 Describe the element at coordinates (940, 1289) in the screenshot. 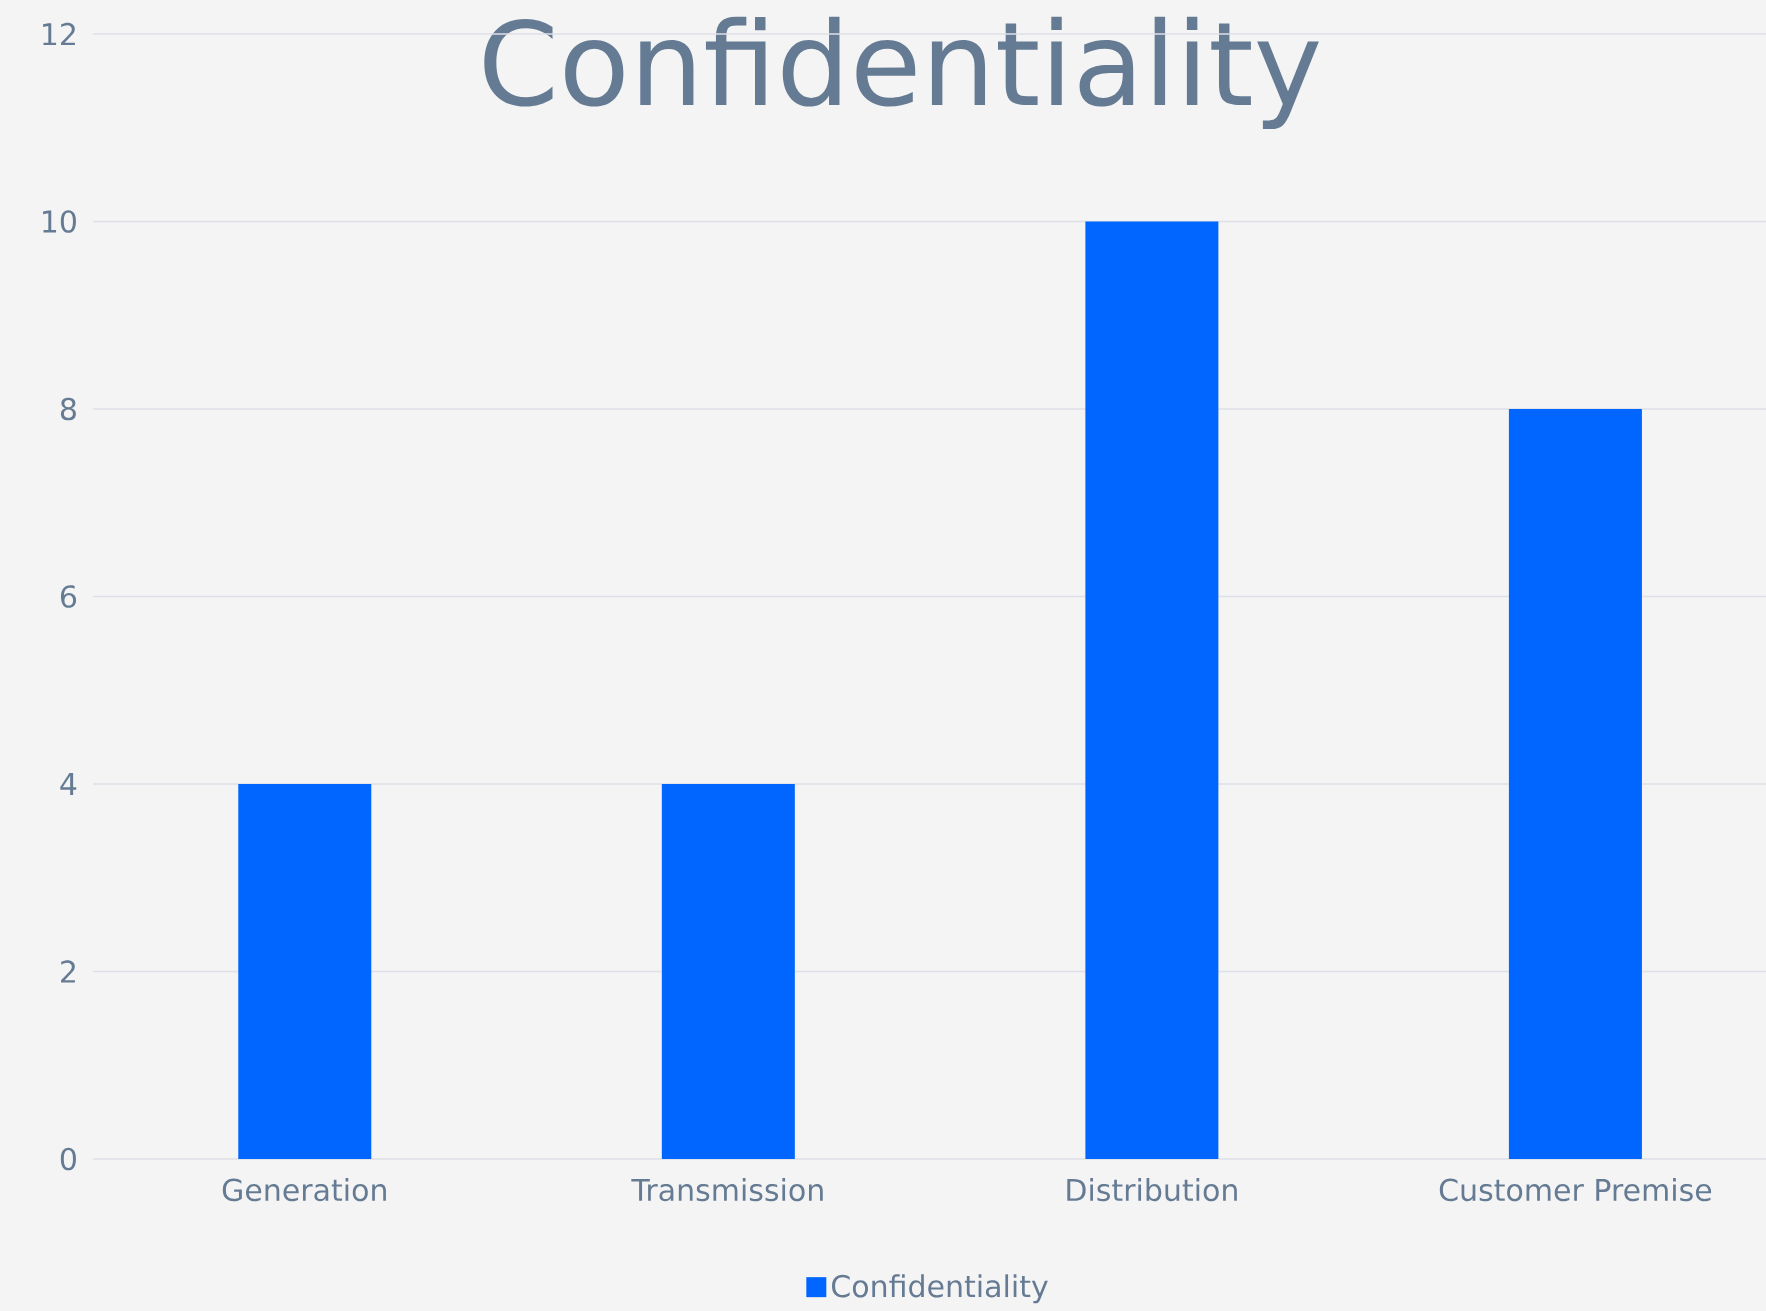

I see `legend-label: Confidentiality` at that location.